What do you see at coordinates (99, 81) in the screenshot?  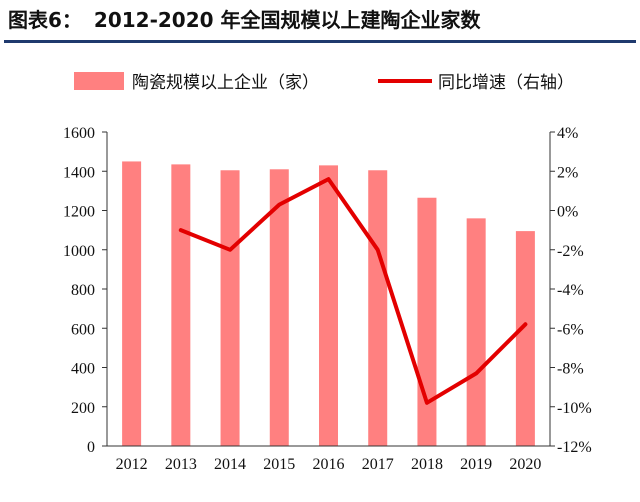 I see `legend-bar-swatch` at bounding box center [99, 81].